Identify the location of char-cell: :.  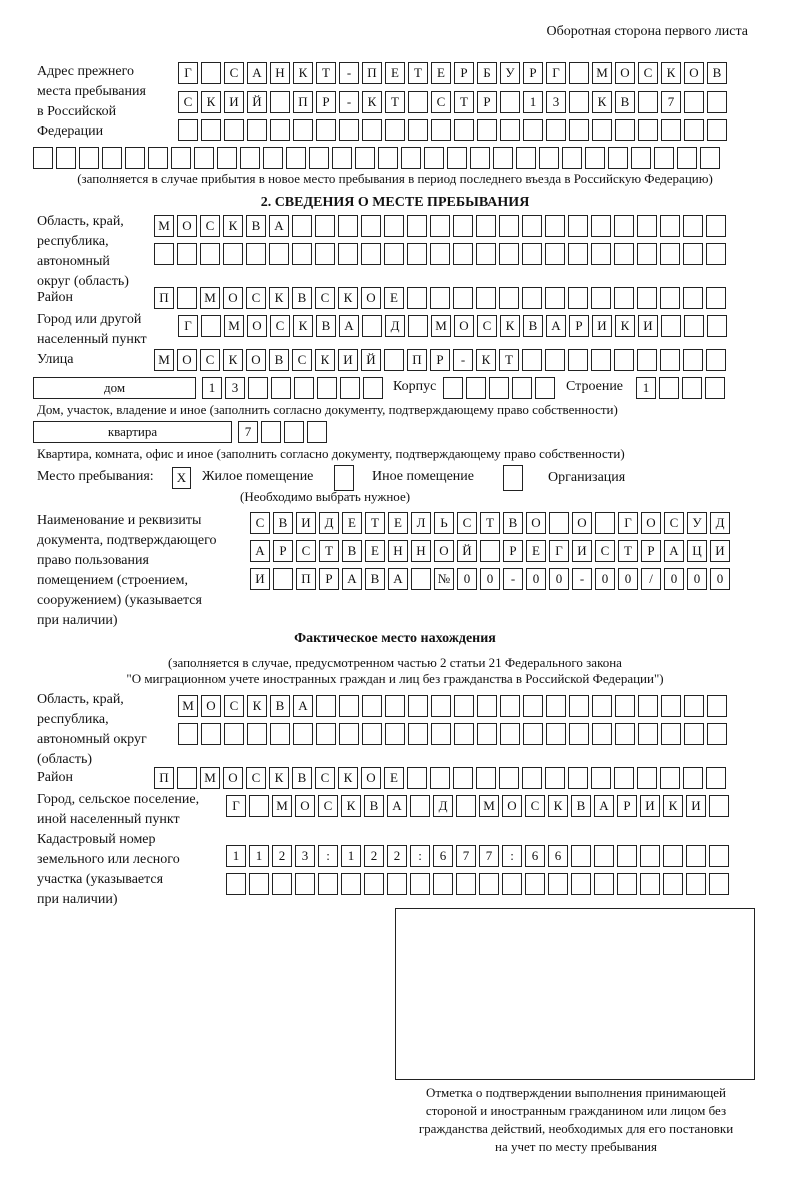
(420, 856).